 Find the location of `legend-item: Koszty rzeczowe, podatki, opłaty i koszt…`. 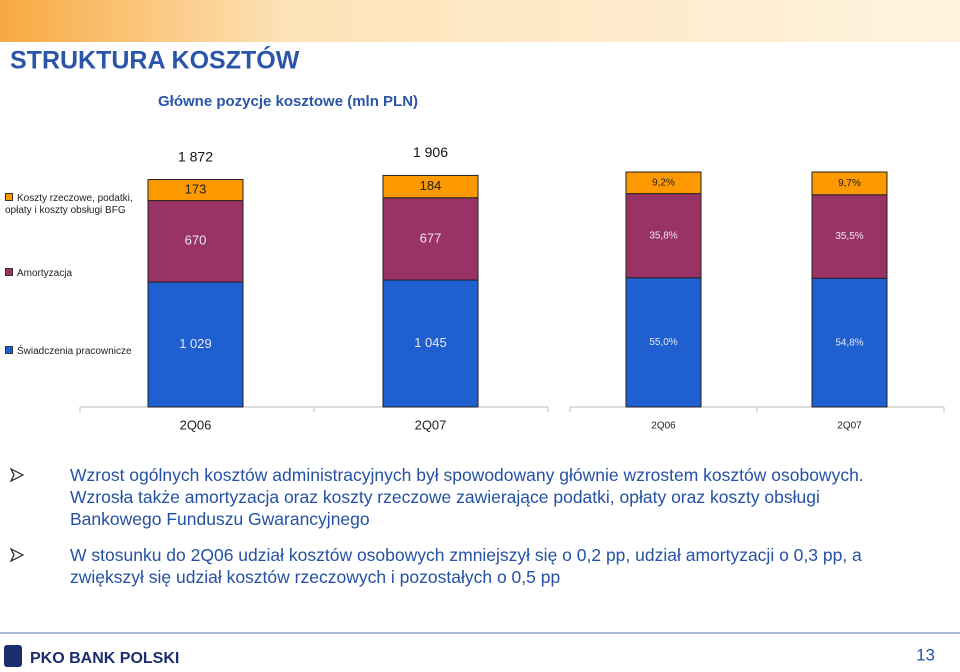

legend-item: Koszty rzeczowe, podatki, opłaty i koszt… is located at coordinates (75, 205).